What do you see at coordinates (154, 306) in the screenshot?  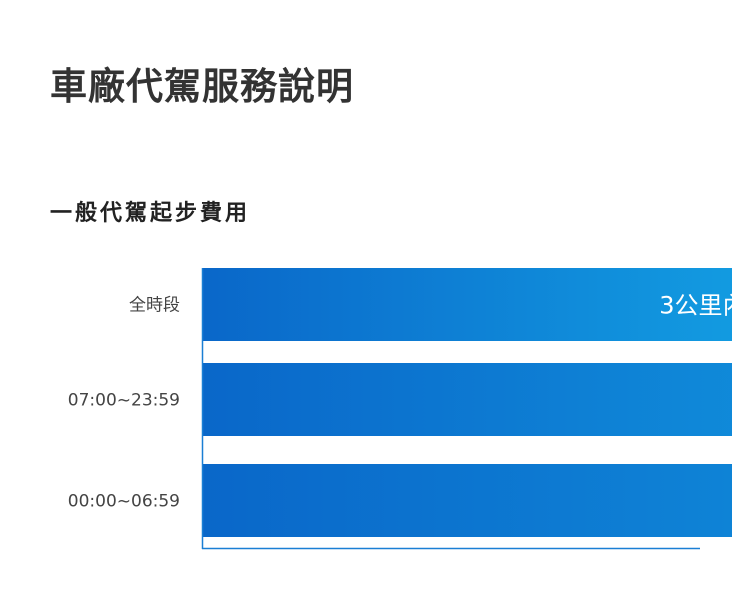 I see `category-label-0: 全時段` at bounding box center [154, 306].